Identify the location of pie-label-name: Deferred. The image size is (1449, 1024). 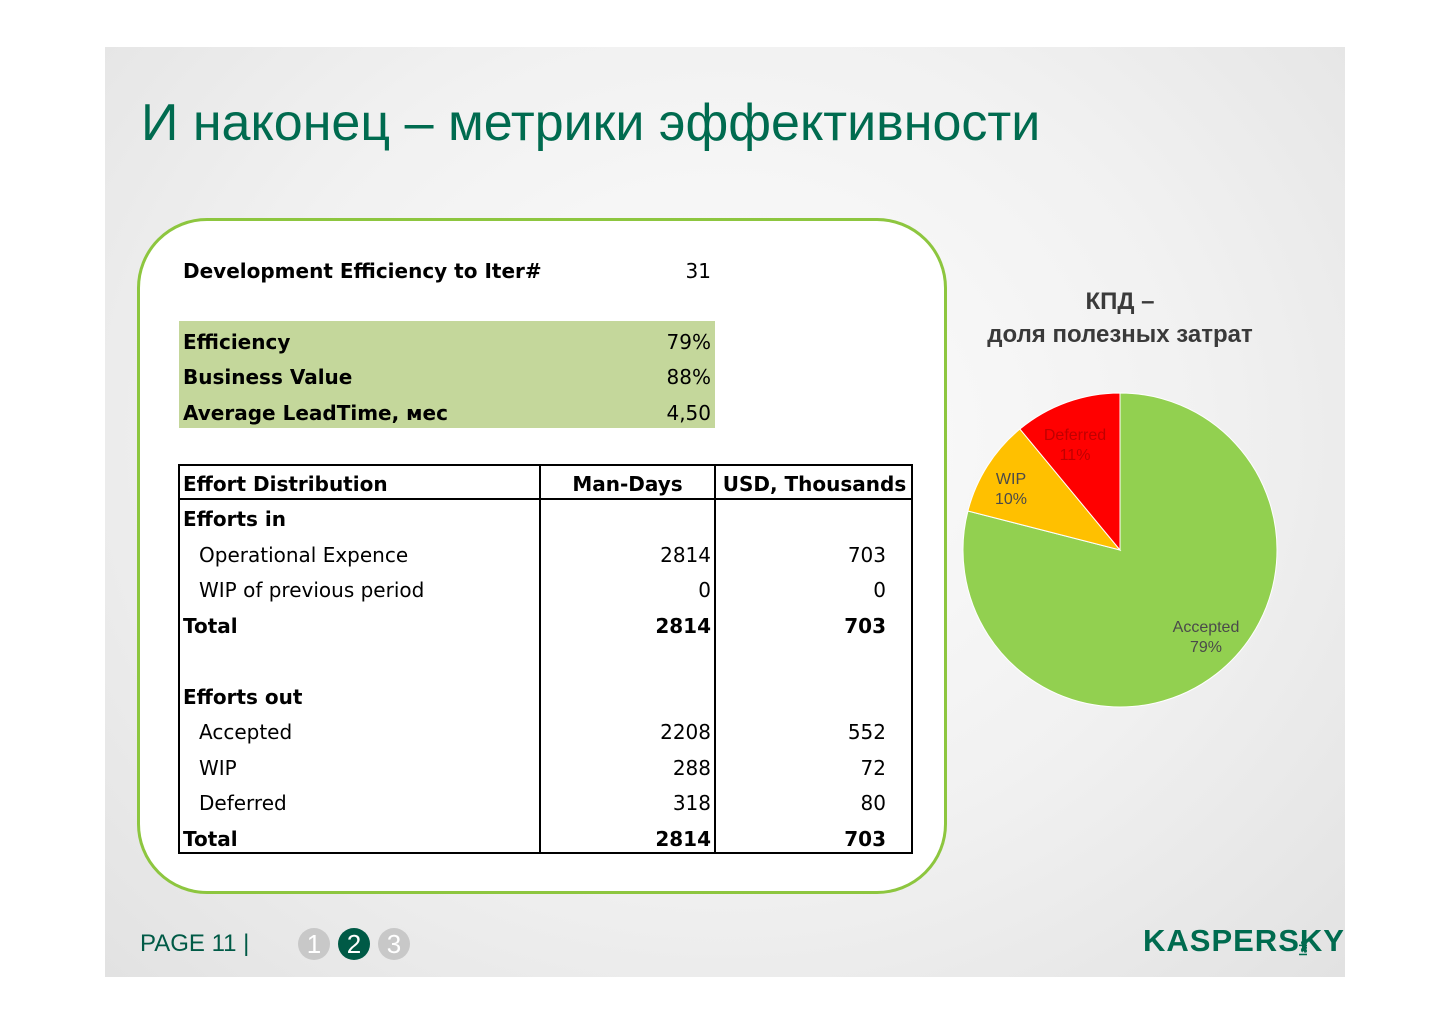
(1075, 435).